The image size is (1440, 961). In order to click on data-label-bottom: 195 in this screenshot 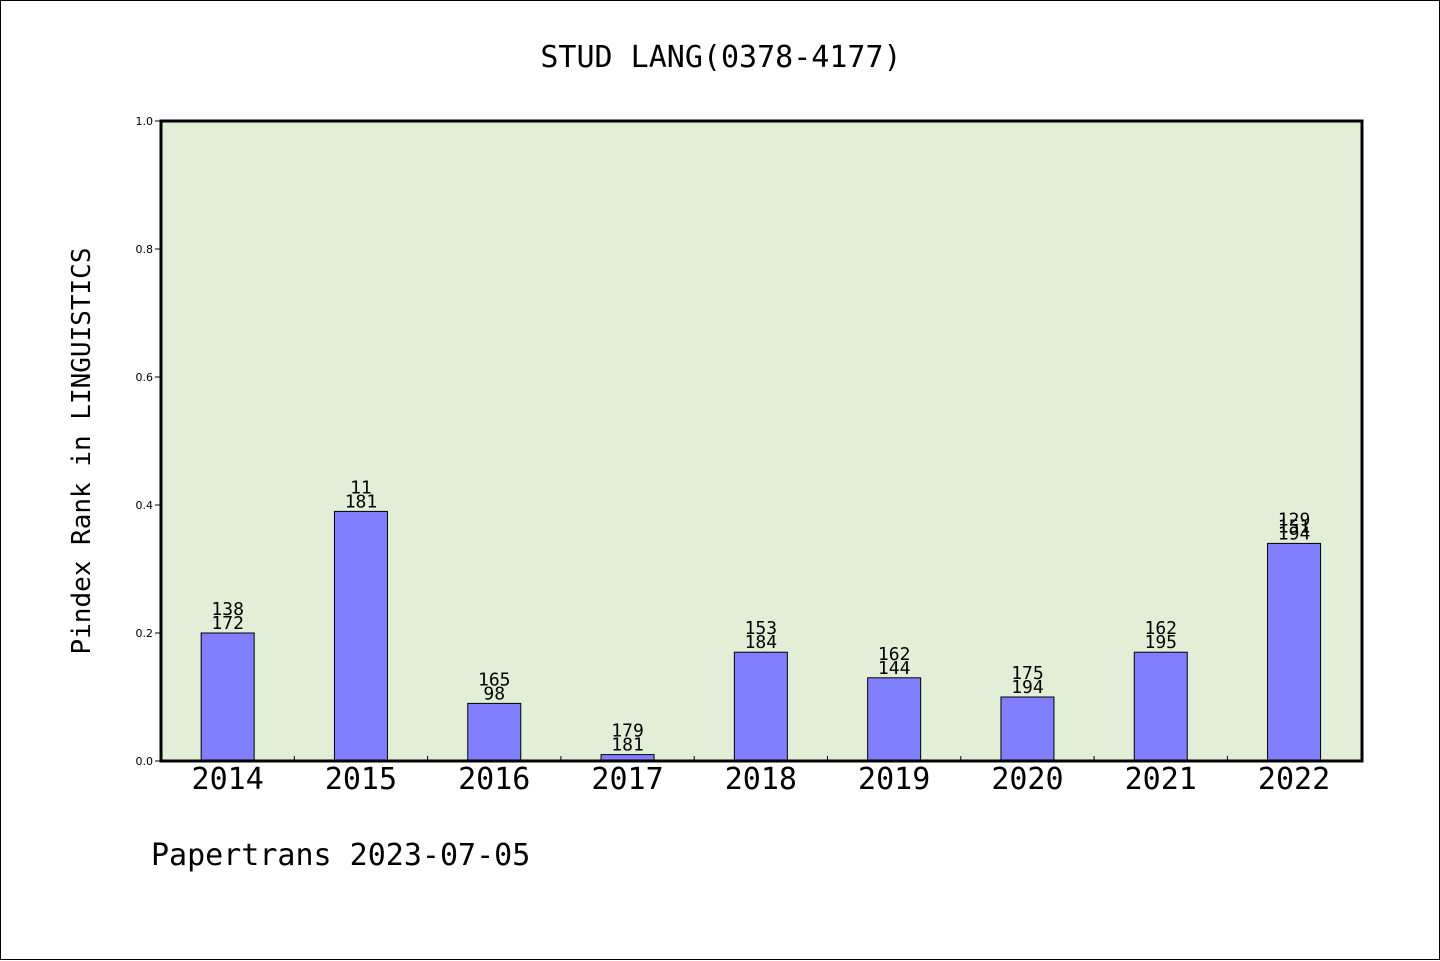, I will do `click(1160, 642)`.